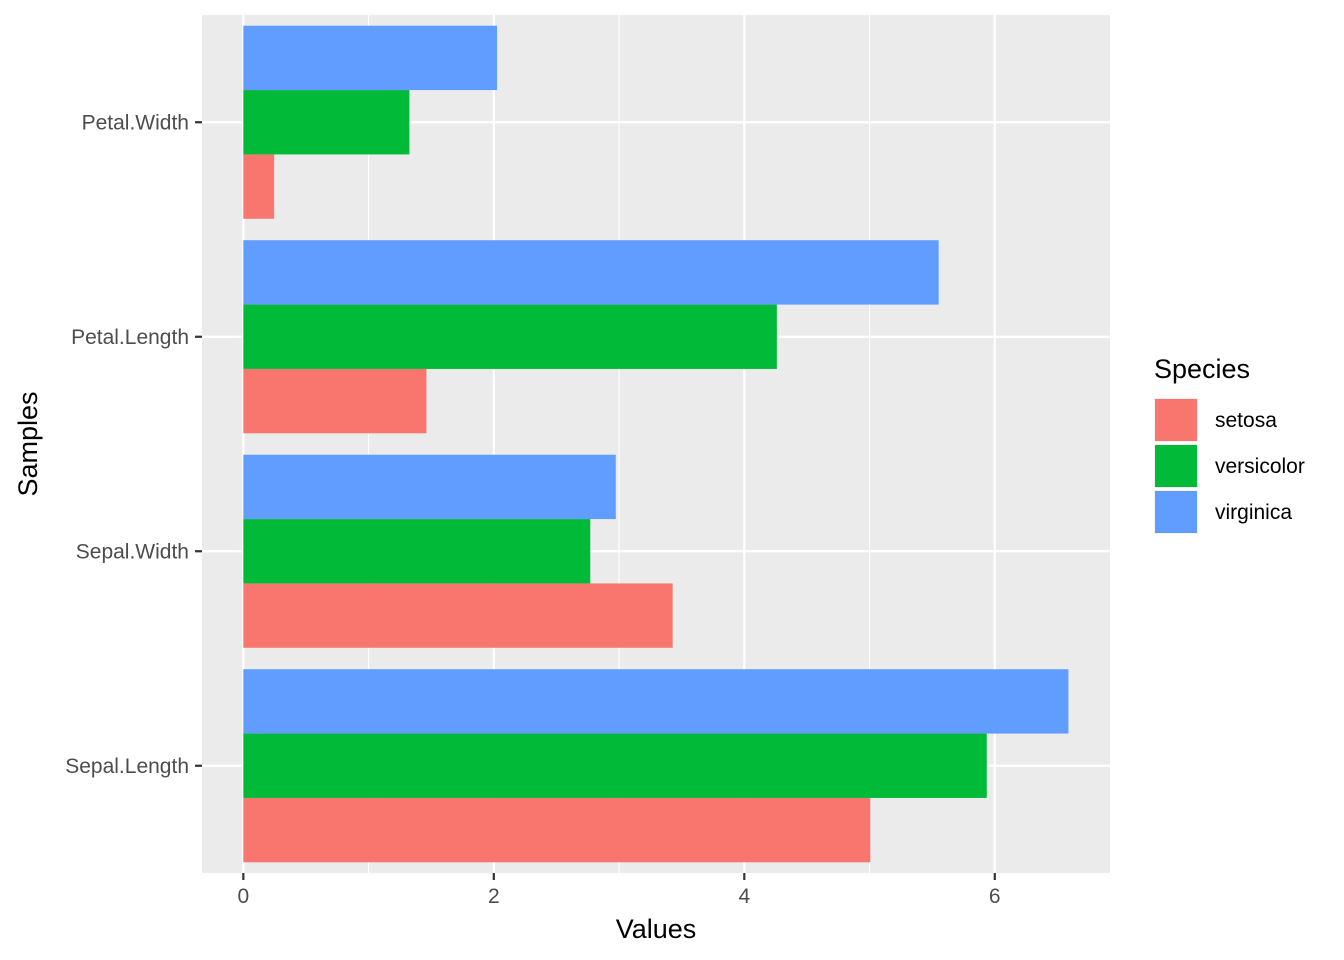 This screenshot has width=1344, height=960. What do you see at coordinates (370, 58) in the screenshot?
I see `bar-virginica-Petal.Width` at bounding box center [370, 58].